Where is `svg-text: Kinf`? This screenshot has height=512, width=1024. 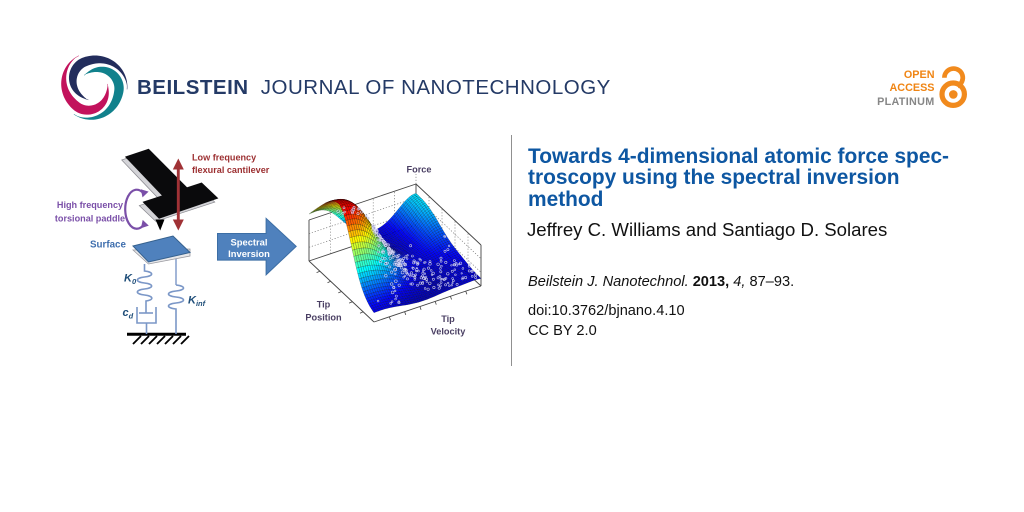 svg-text: Kinf is located at coordinates (197, 302).